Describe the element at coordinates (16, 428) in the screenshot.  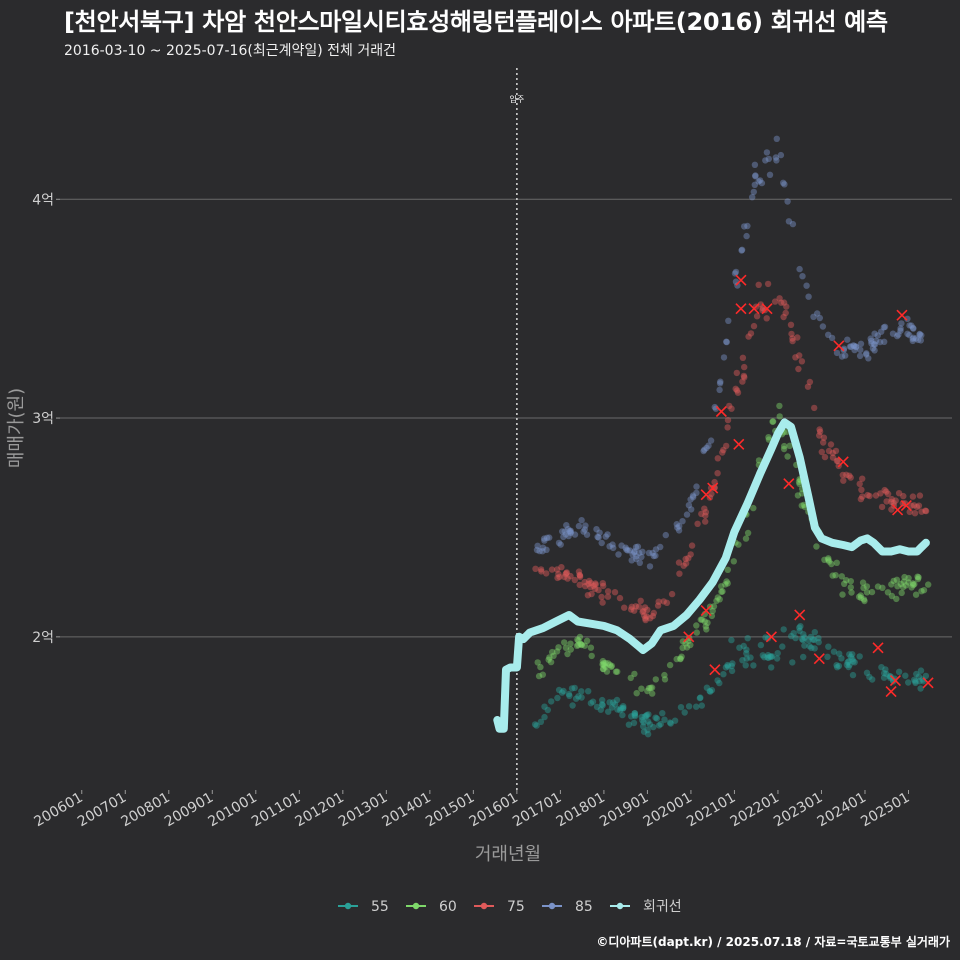
I see `y-axis-title: 매매가(원)` at that location.